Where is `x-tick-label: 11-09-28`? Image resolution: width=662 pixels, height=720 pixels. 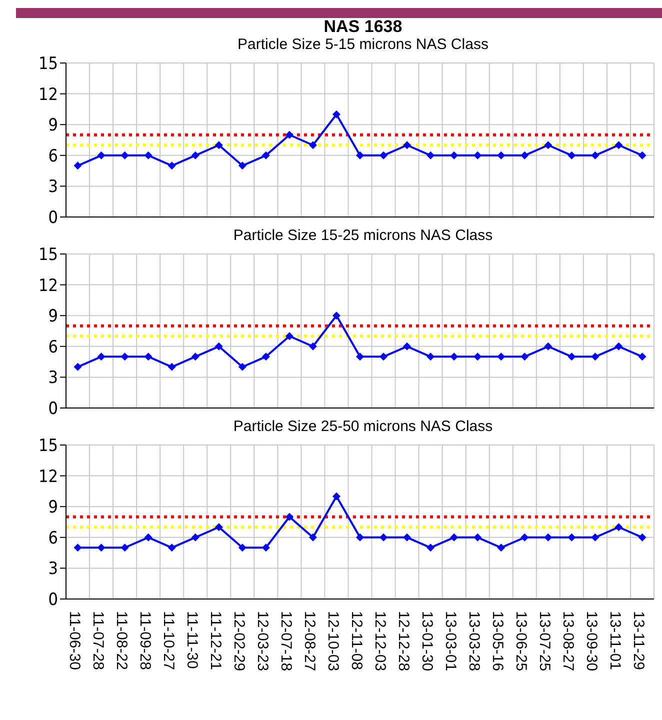
x-tick-label: 11-09-28 is located at coordinates (145, 640).